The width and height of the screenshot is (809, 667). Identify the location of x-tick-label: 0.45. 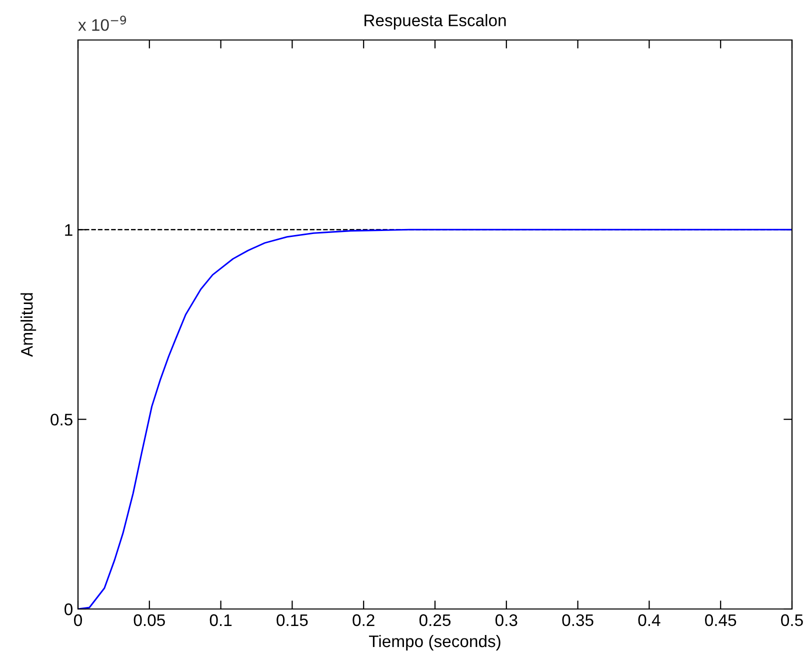
(720, 620).